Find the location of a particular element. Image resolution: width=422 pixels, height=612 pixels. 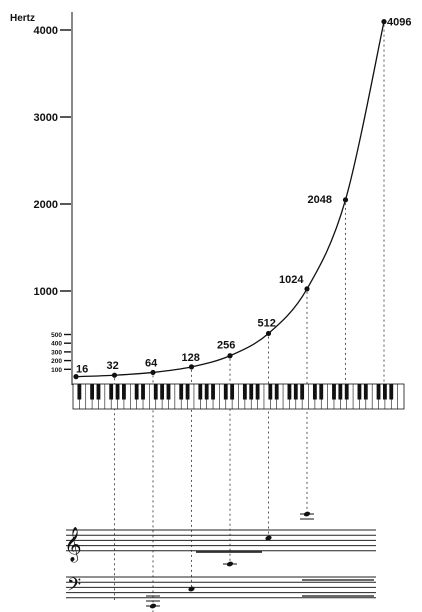

frequency-label: 16 is located at coordinates (82, 370).